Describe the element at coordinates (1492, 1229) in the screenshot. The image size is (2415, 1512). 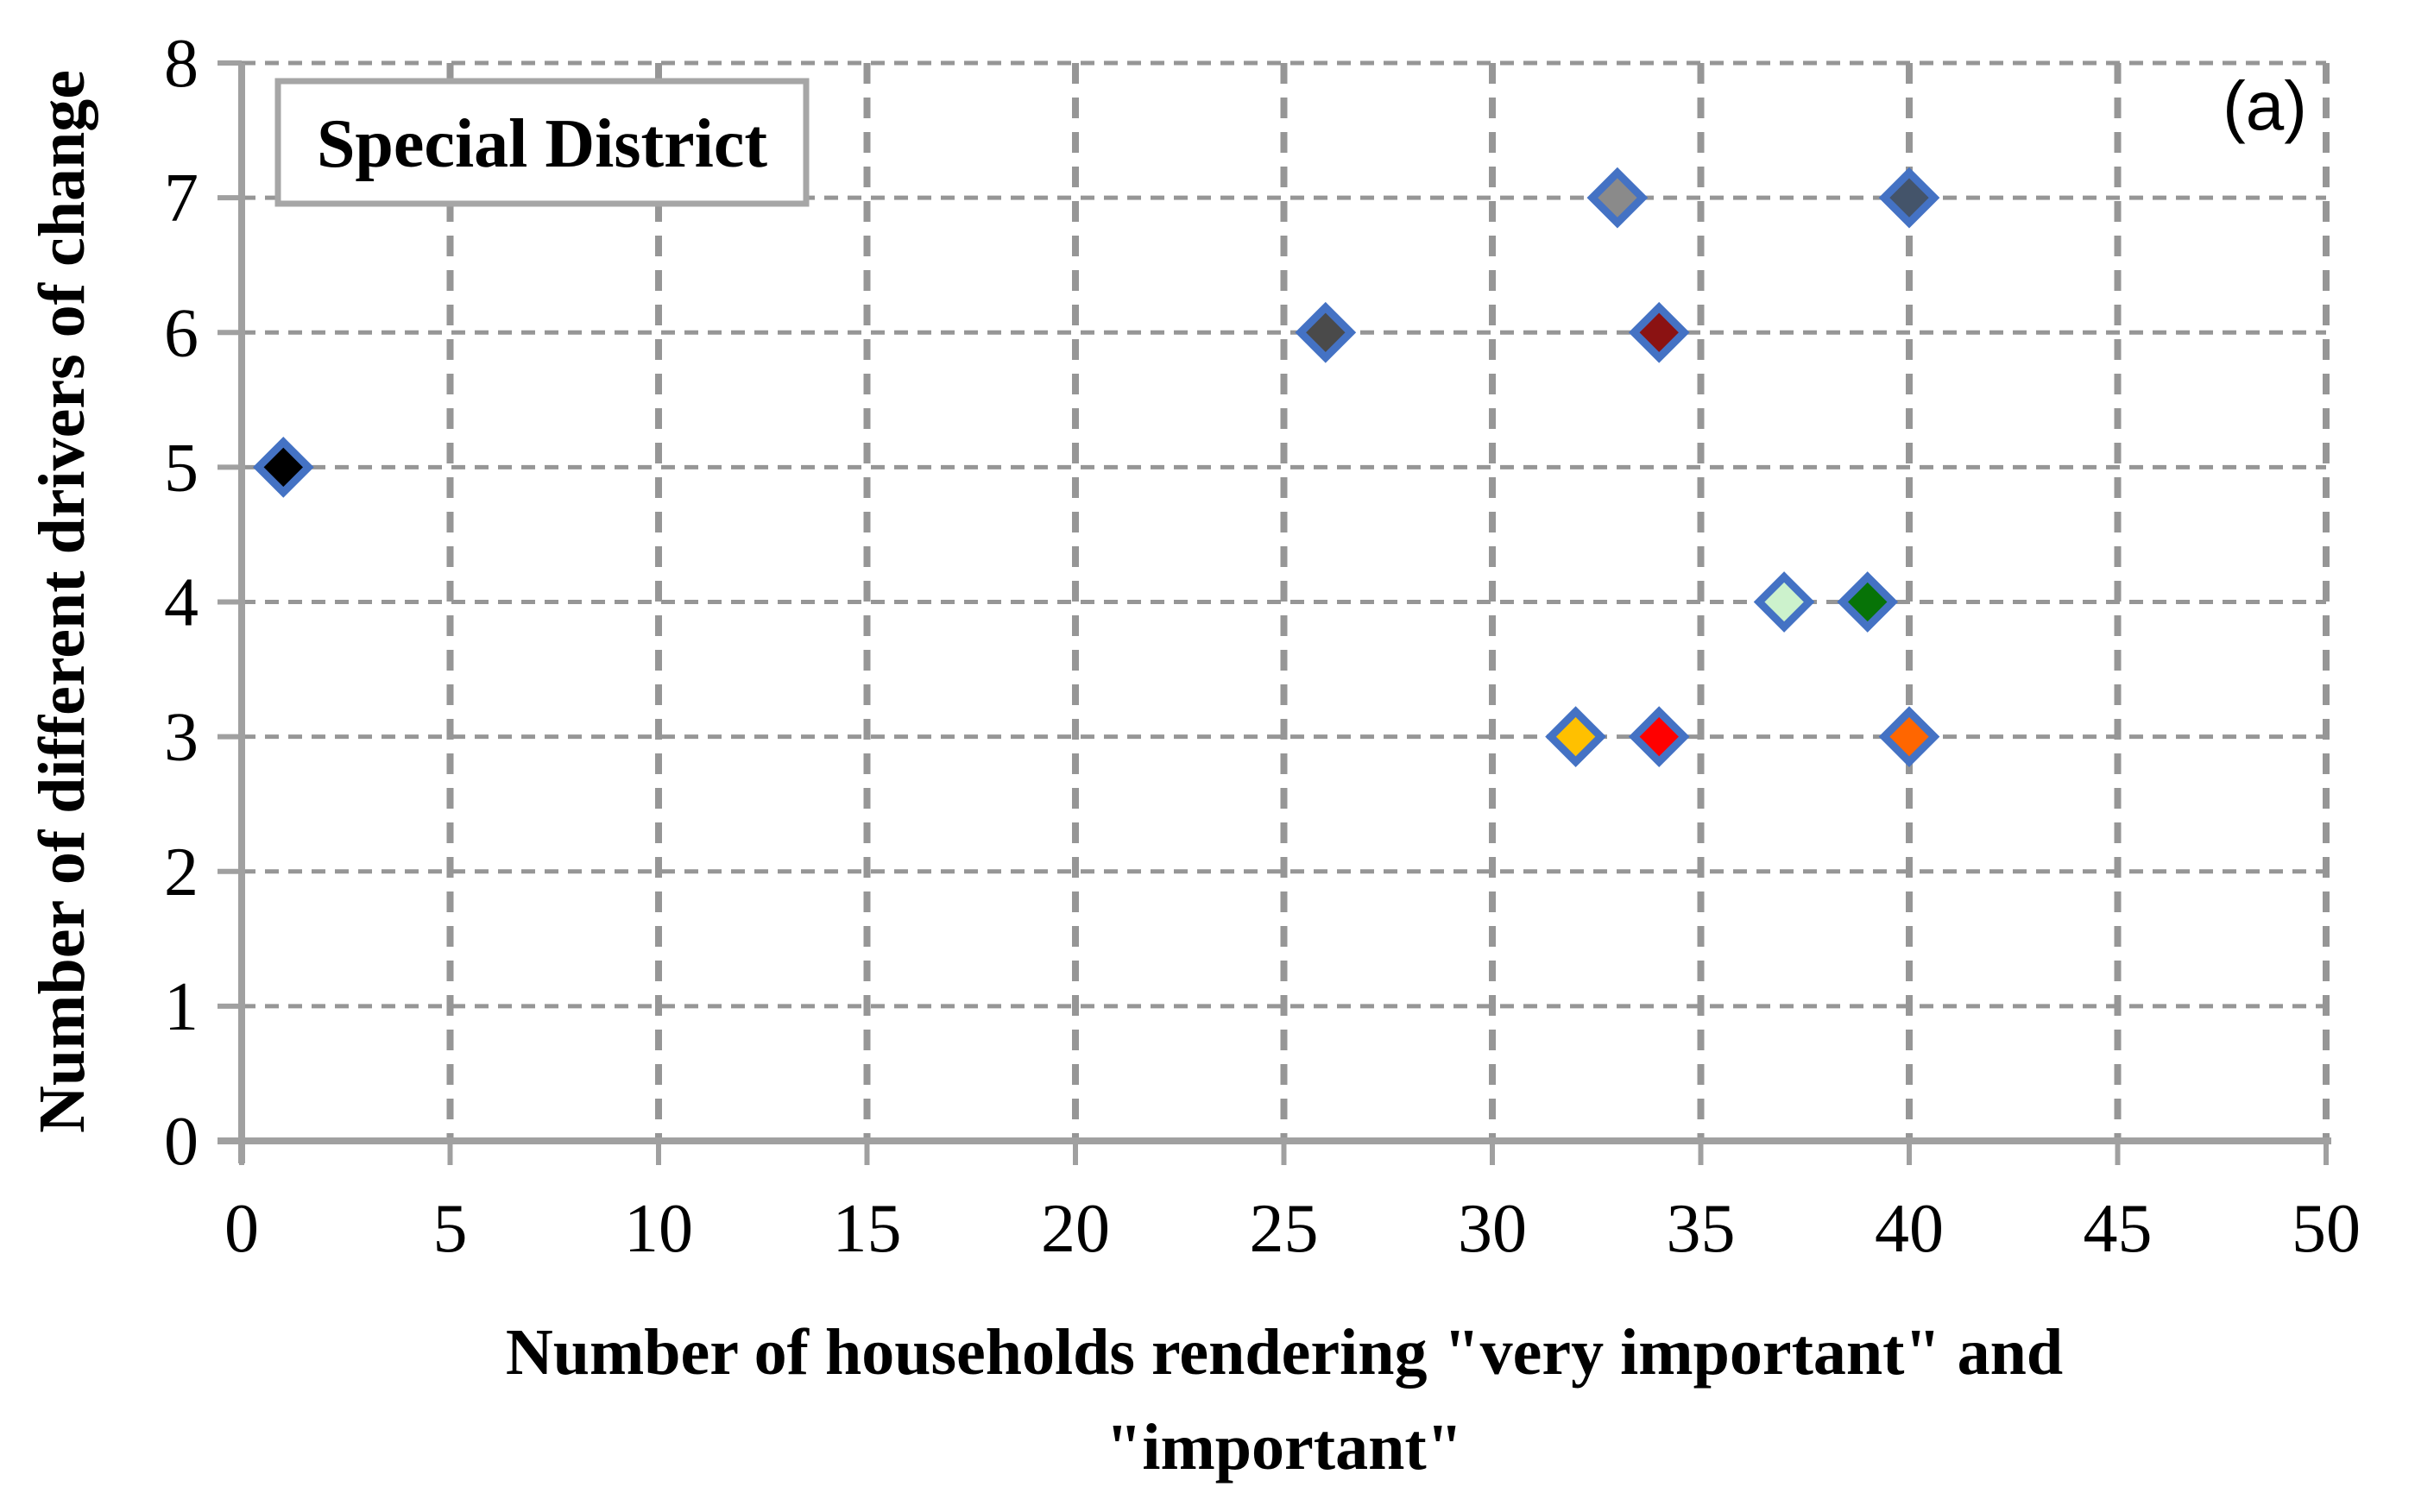
I see `x-tick-label: 30` at that location.